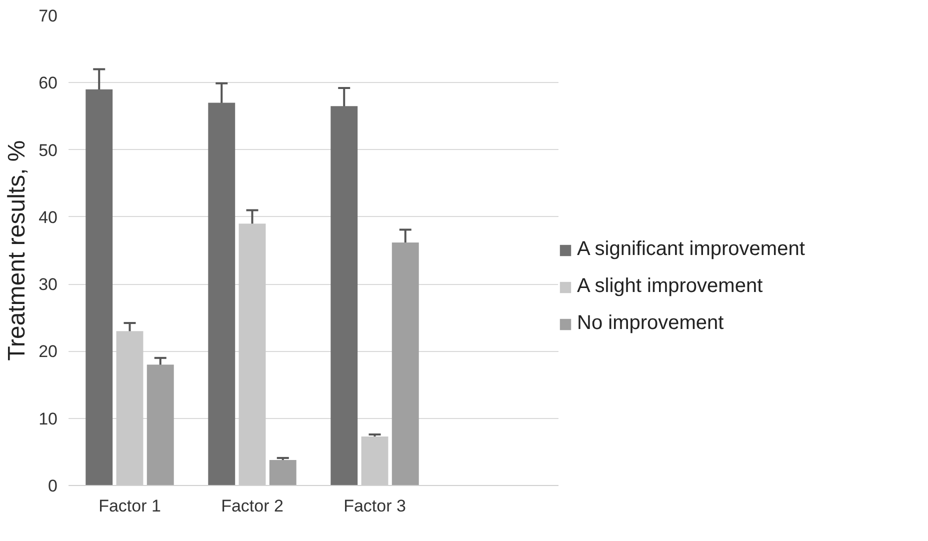 Image resolution: width=928 pixels, height=541 pixels. What do you see at coordinates (650, 323) in the screenshot?
I see `legend-label: No improvement` at bounding box center [650, 323].